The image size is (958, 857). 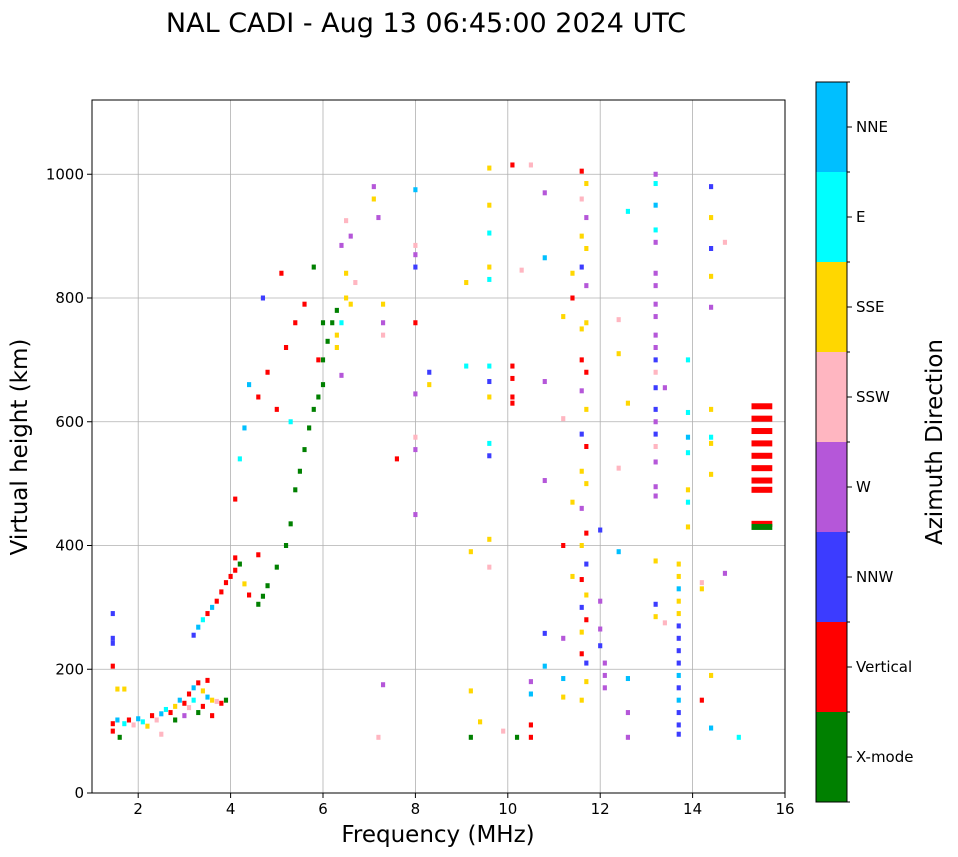 What do you see at coordinates (69, 422) in the screenshot?
I see `y-tick-label: 600` at bounding box center [69, 422].